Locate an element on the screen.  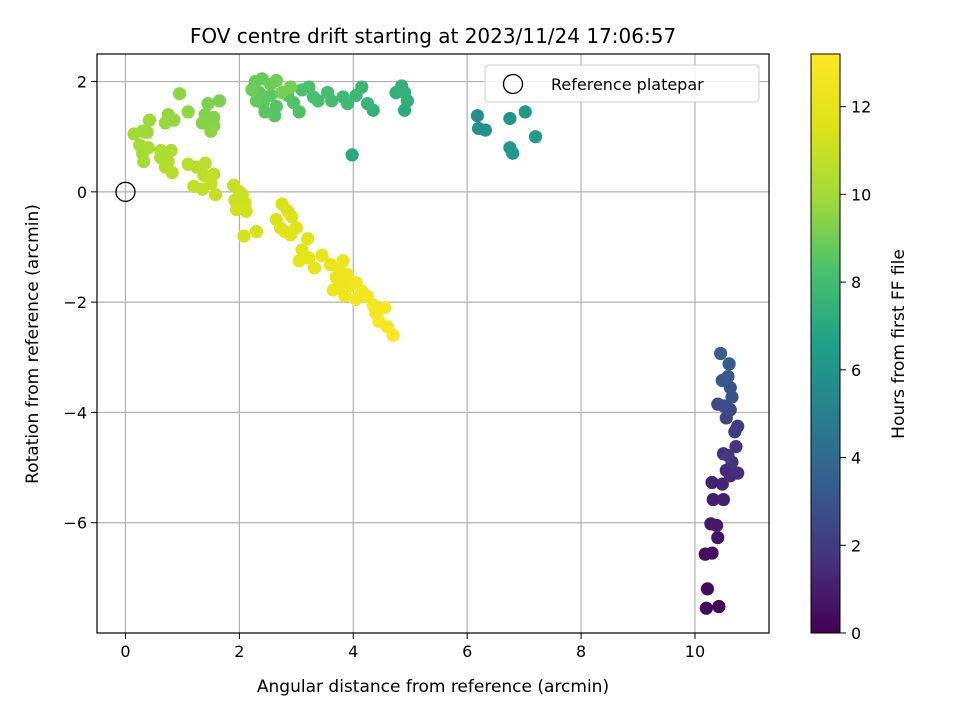
colorbar-ticks: 0 2 4 6 8 10 12 is located at coordinates (855, 370).